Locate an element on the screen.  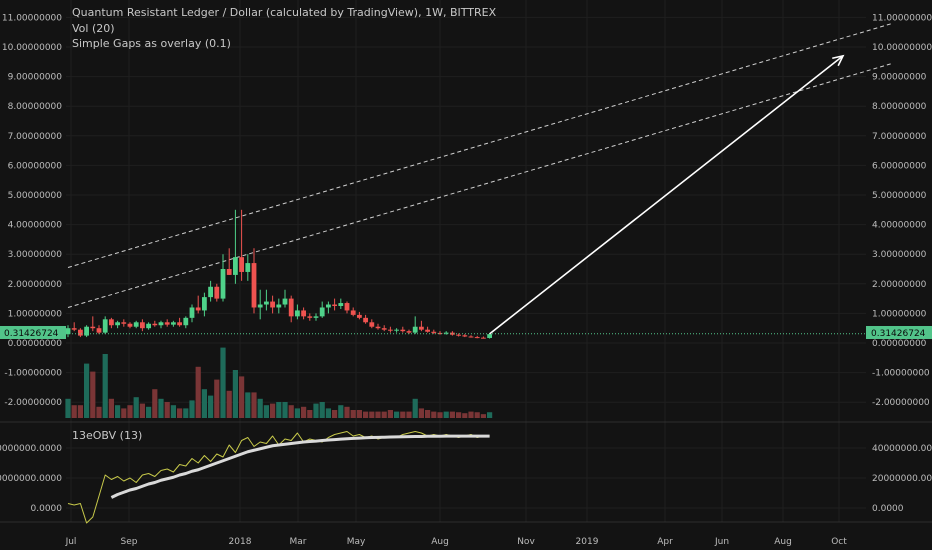
price-tick-left: 3.00000000 is located at coordinates (35, 255).